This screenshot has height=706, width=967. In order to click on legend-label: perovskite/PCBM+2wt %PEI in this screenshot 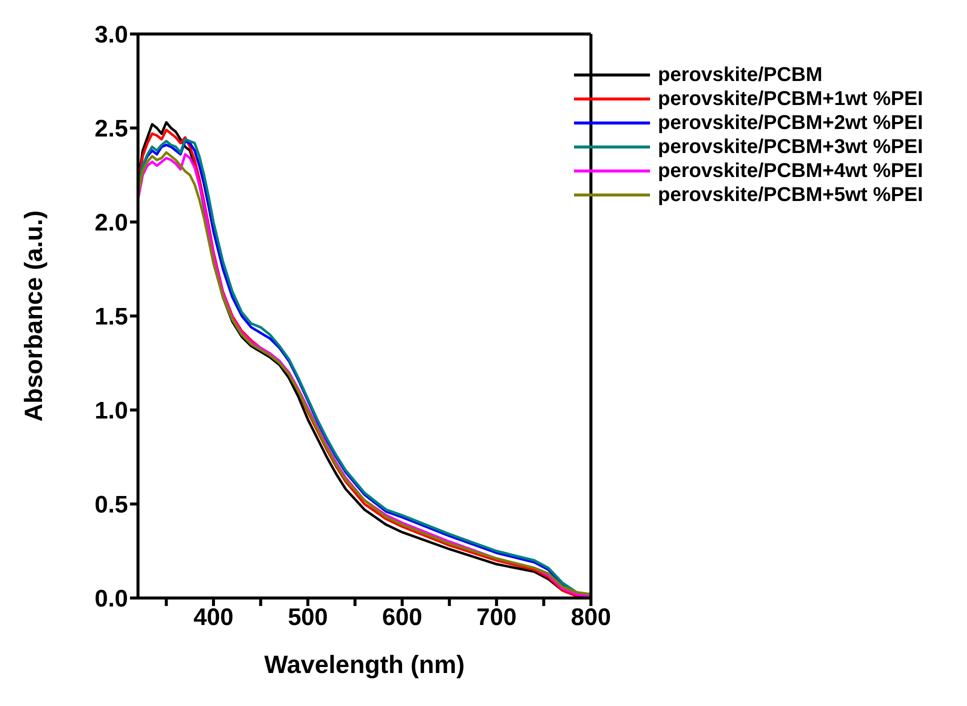, I will do `click(790, 123)`.